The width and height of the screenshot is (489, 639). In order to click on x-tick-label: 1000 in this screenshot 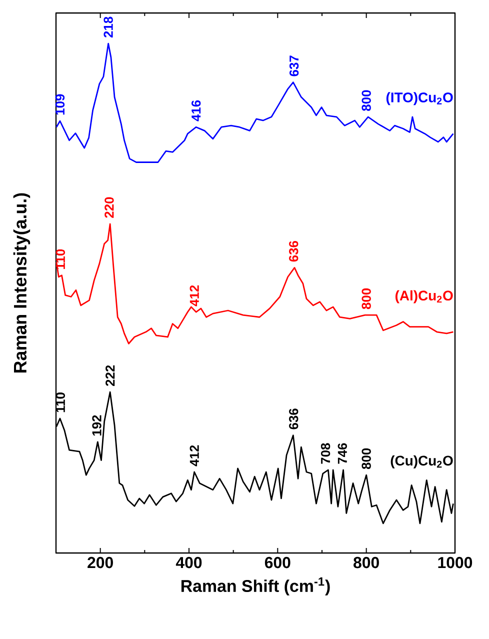, I will do `click(455, 562)`.